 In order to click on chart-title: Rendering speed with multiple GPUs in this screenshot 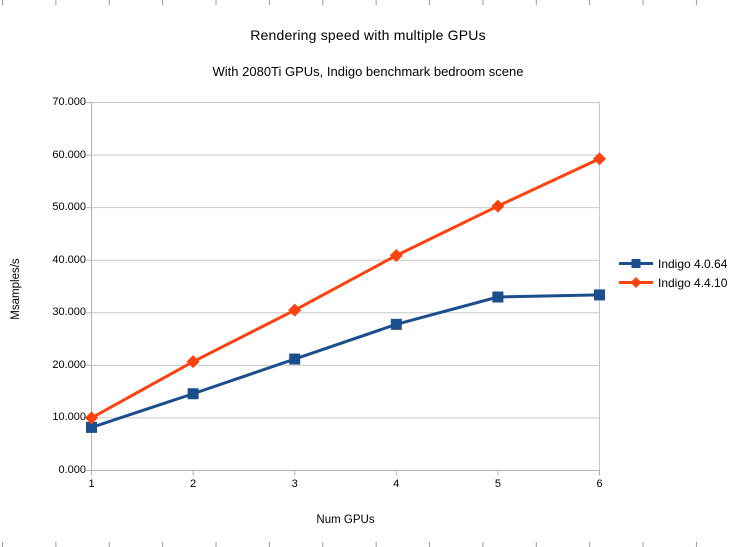, I will do `click(368, 35)`.